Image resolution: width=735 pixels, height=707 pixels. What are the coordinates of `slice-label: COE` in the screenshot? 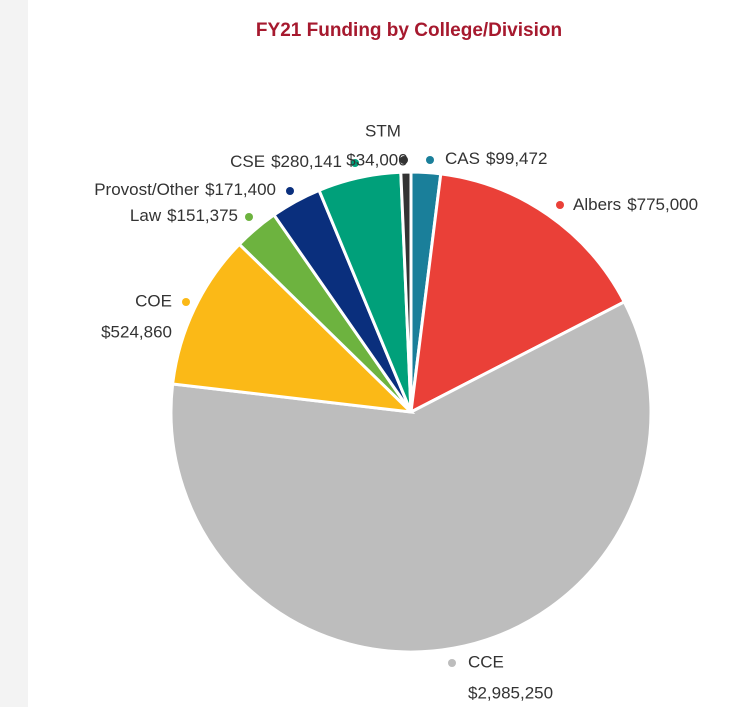 It's located at (153, 300).